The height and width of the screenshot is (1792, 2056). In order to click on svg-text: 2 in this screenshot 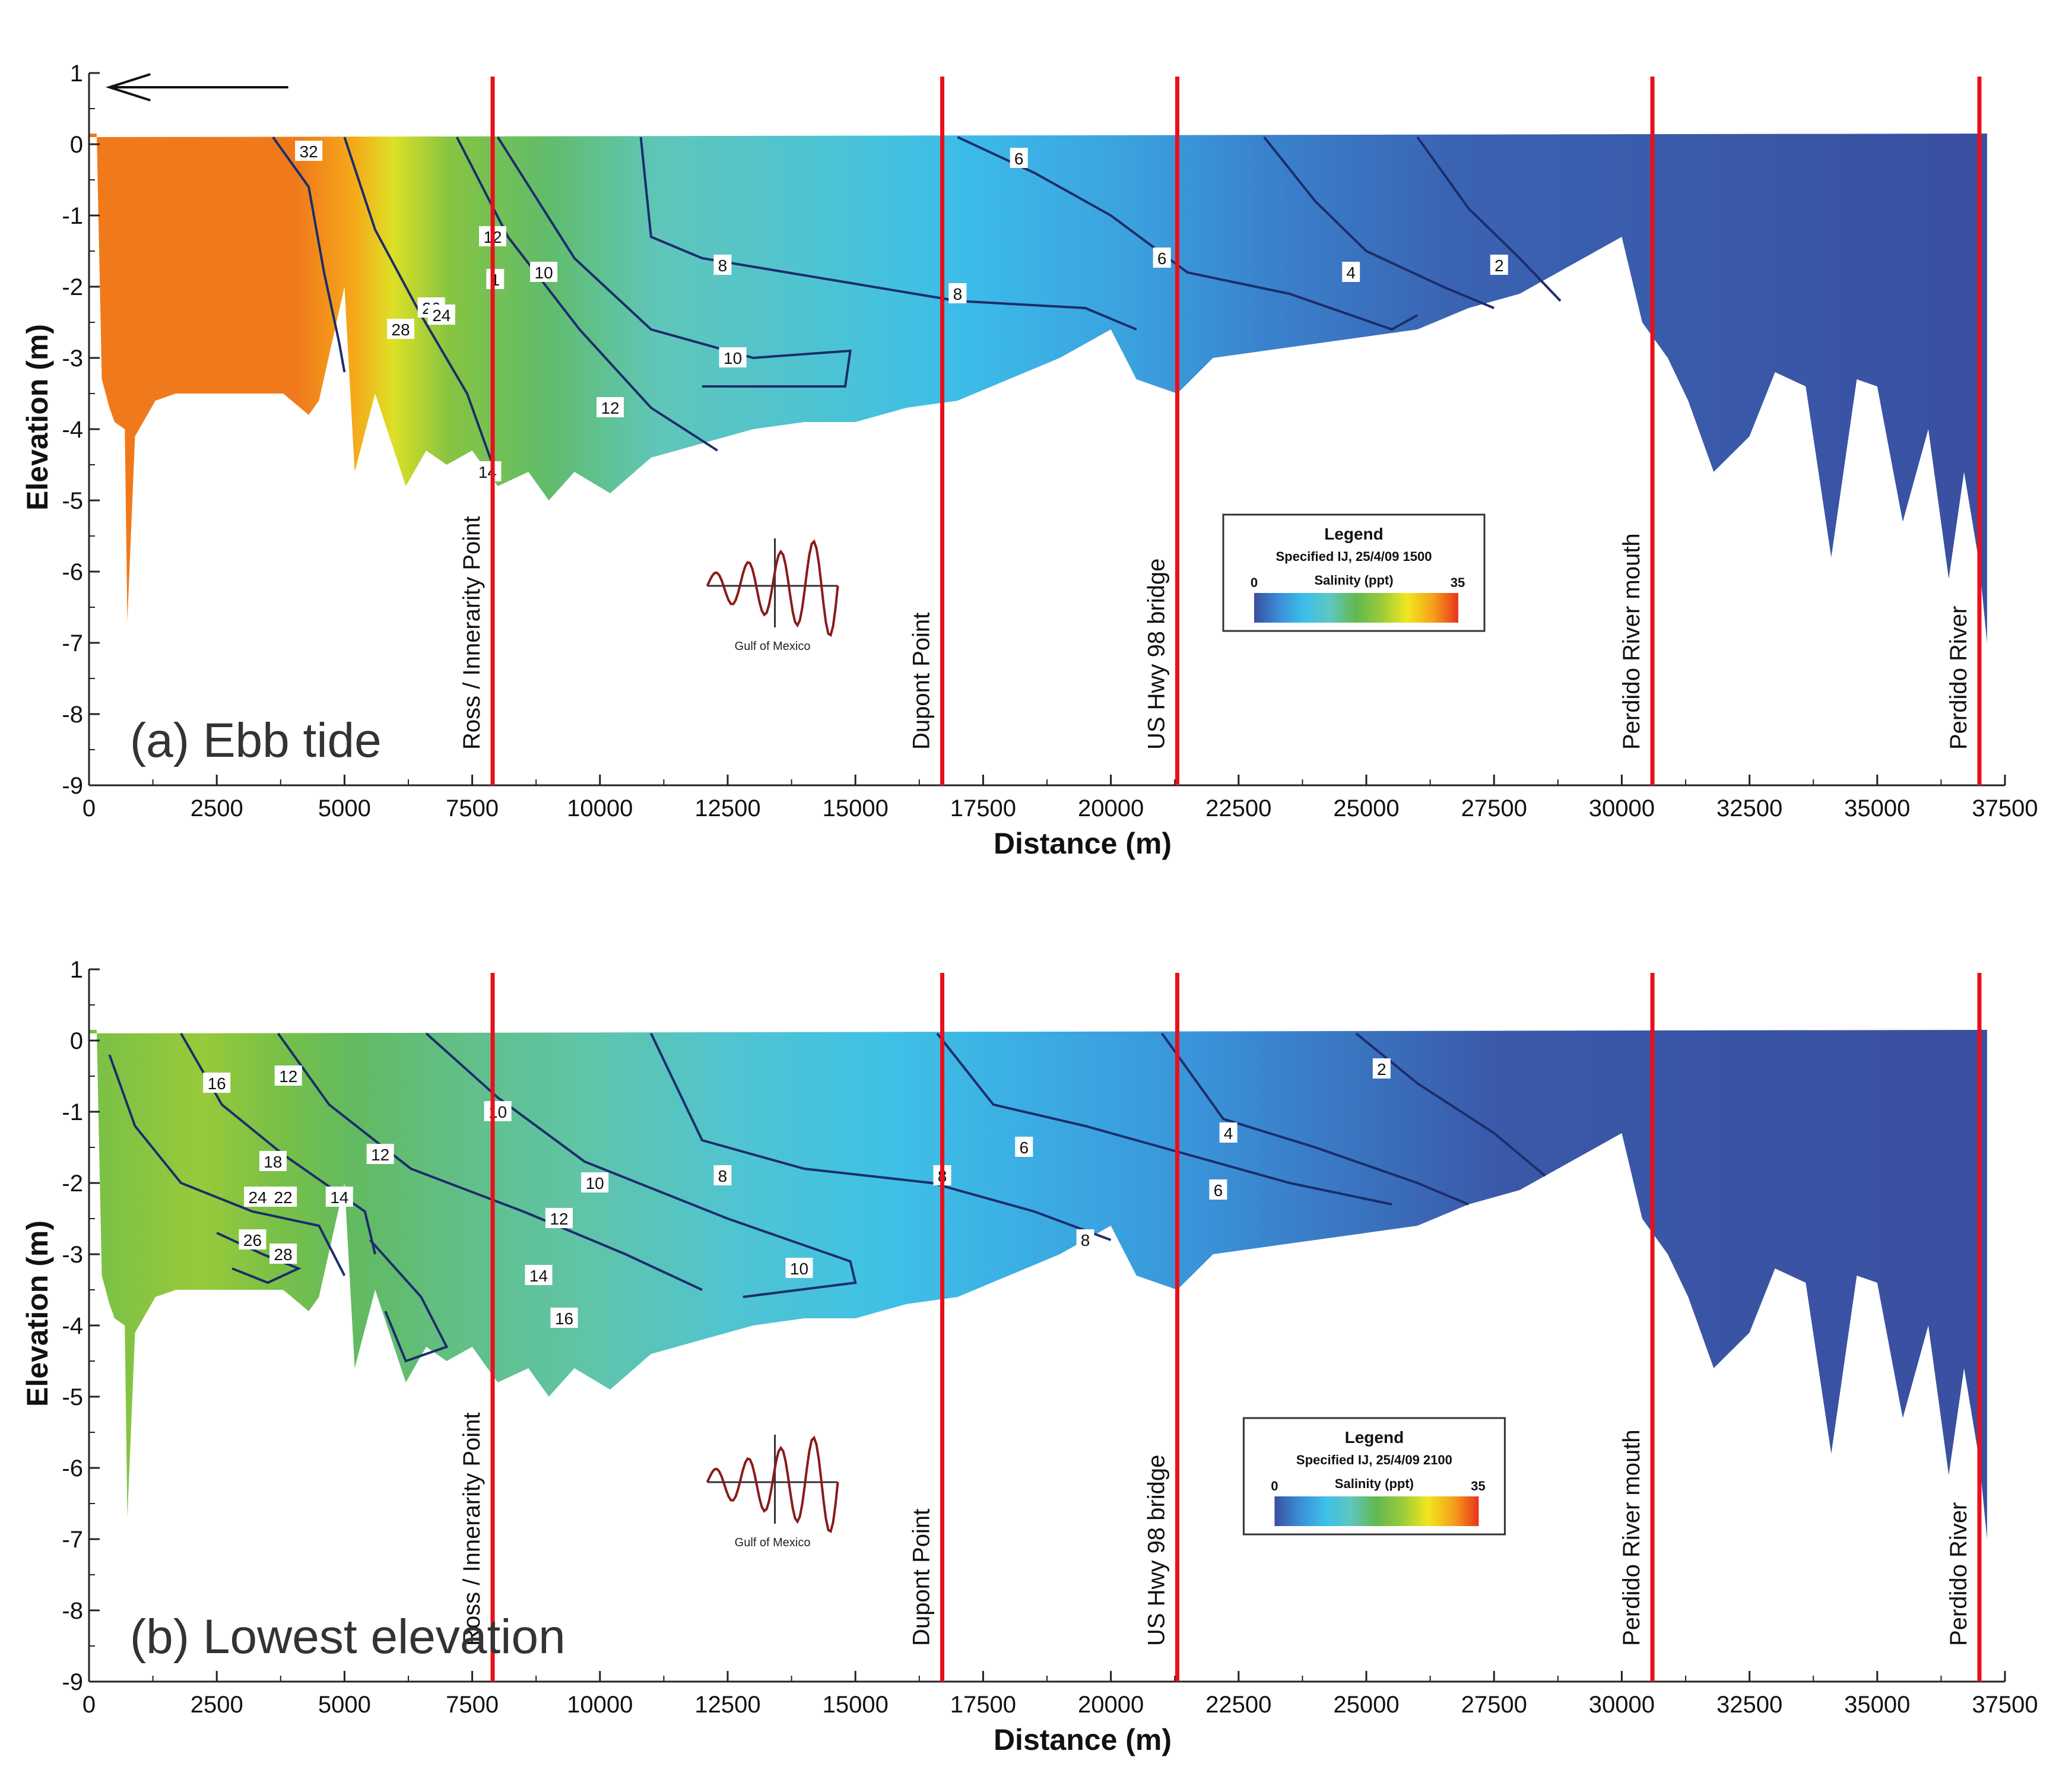, I will do `click(1381, 1069)`.